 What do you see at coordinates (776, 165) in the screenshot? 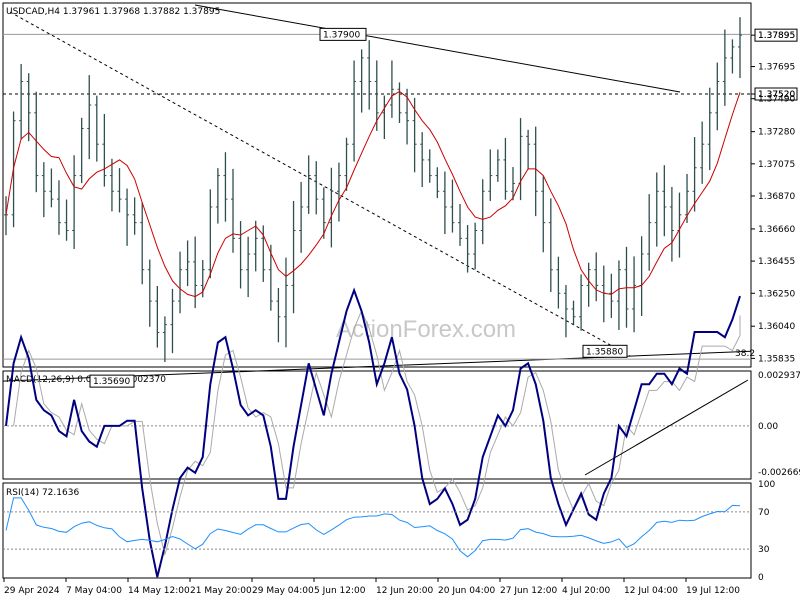
I see `price-tick-label: 1.37075` at bounding box center [776, 165].